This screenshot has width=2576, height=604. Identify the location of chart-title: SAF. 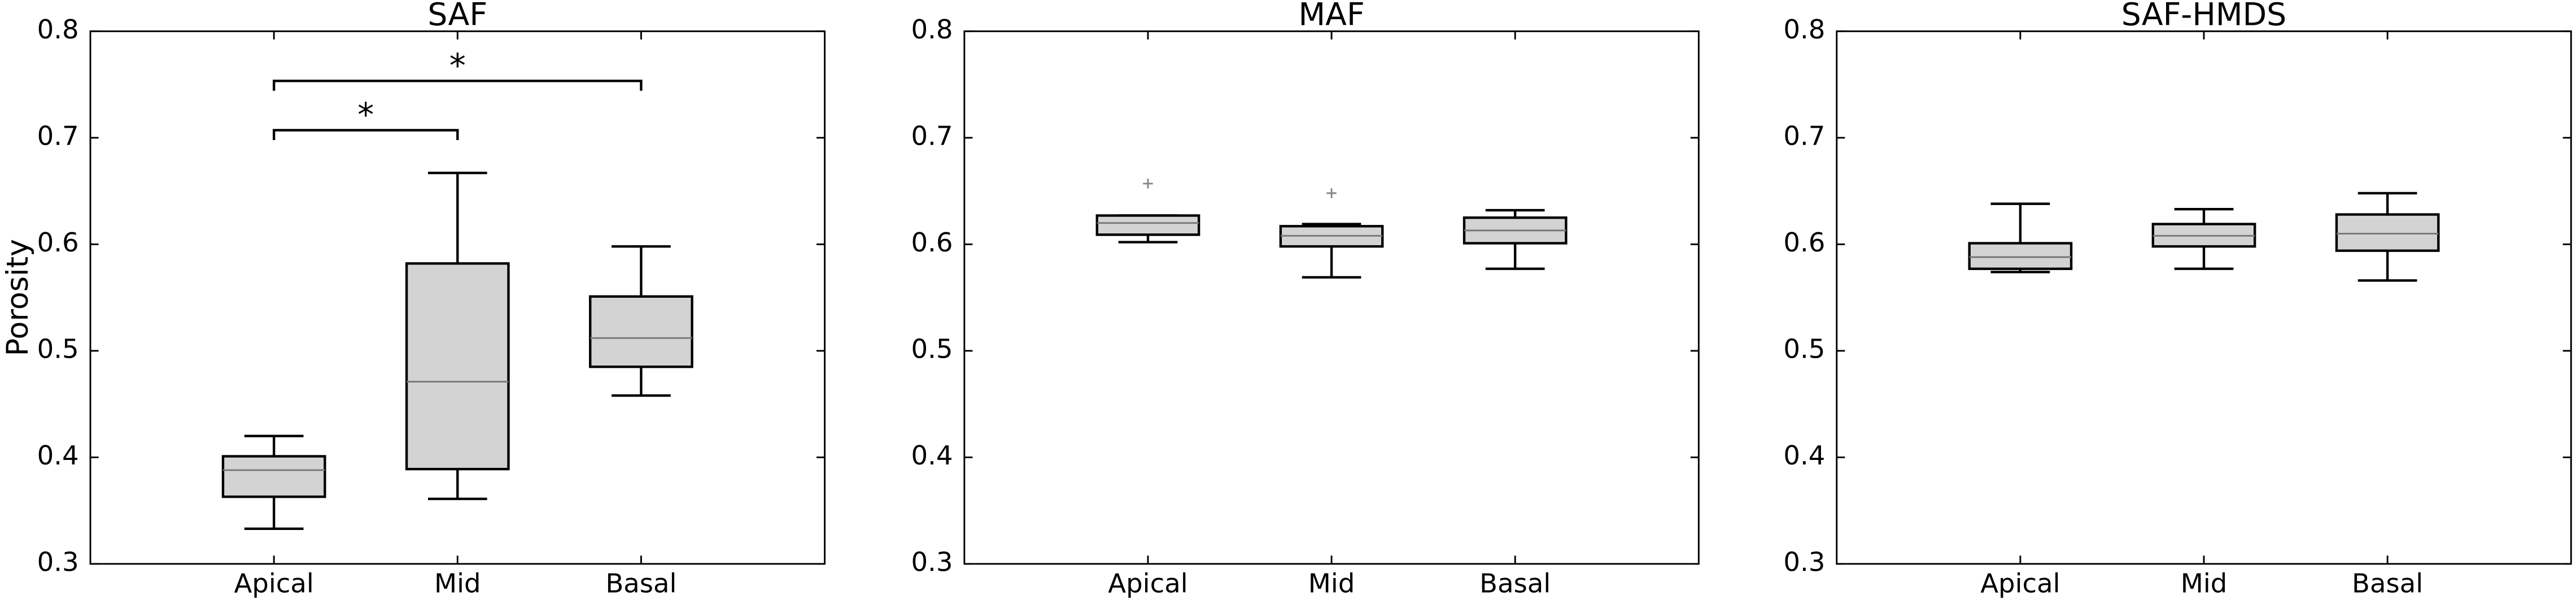
(457, 16).